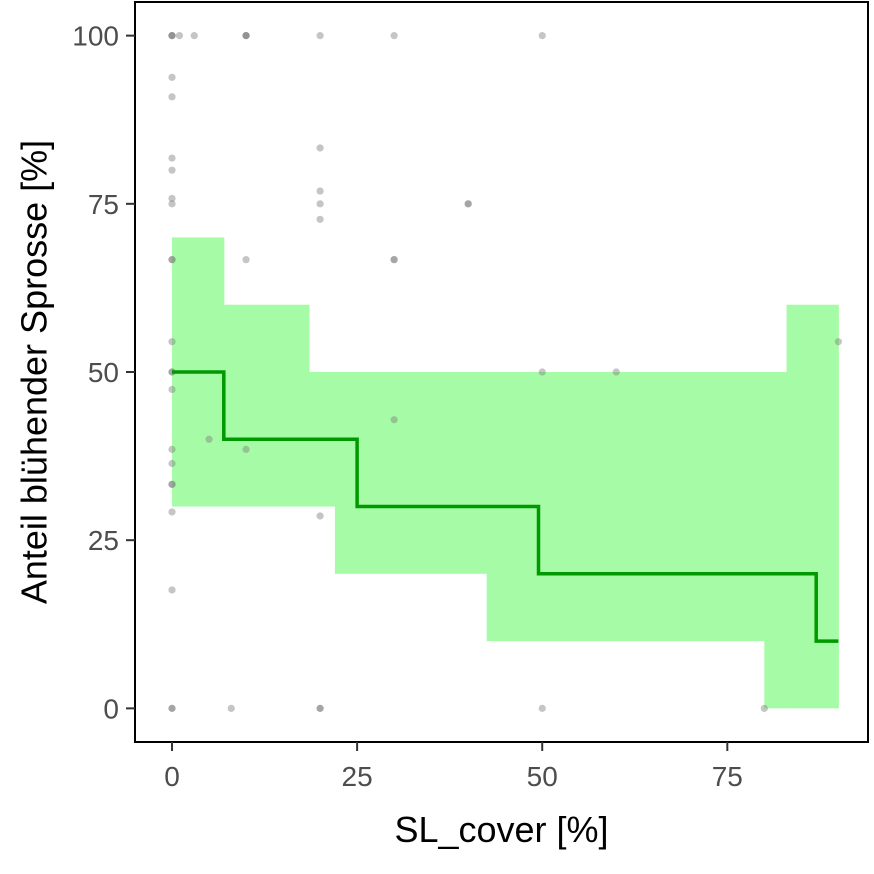 The image size is (874, 874). I want to click on y-tick-label-0: 0, so click(111, 708).